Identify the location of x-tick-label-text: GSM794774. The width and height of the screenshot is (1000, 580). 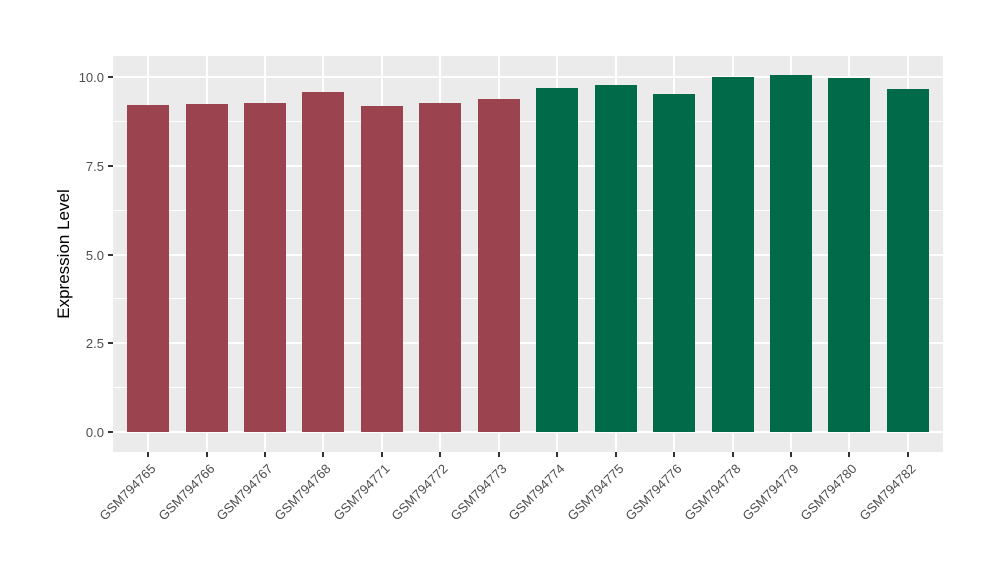
(536, 492).